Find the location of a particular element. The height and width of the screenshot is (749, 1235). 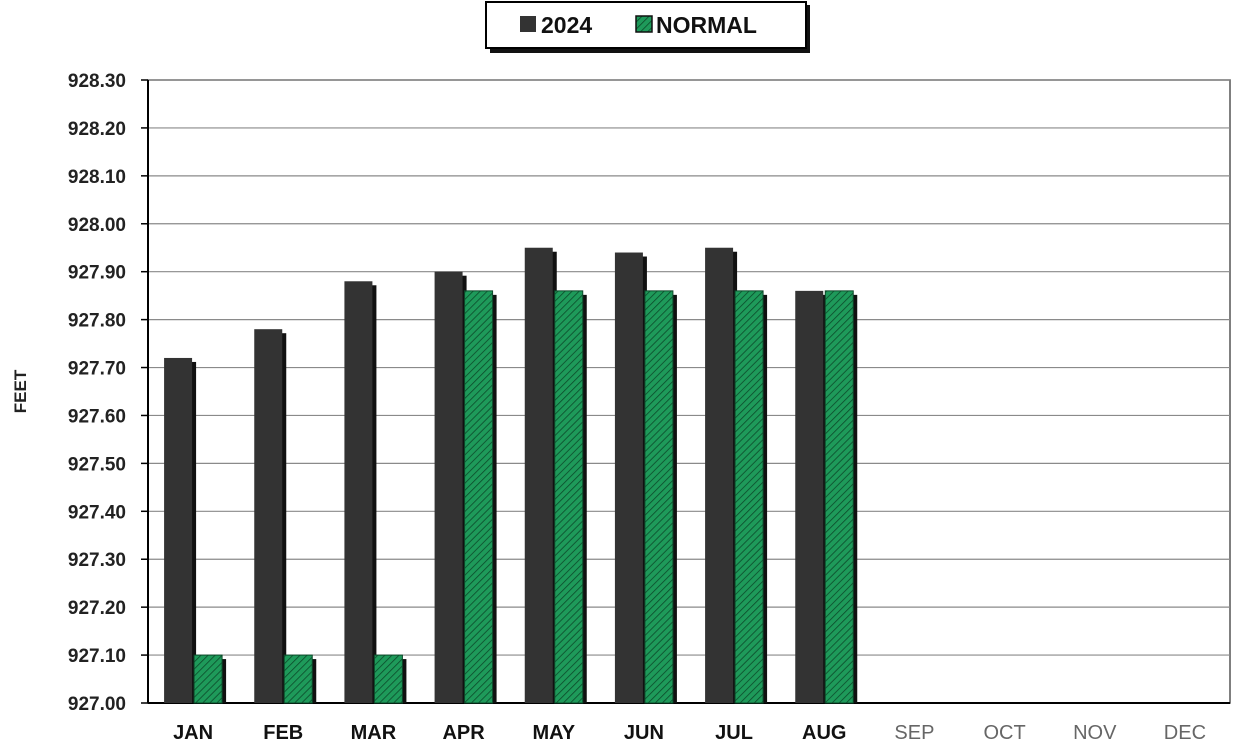

bar-normal-jan is located at coordinates (208, 679).